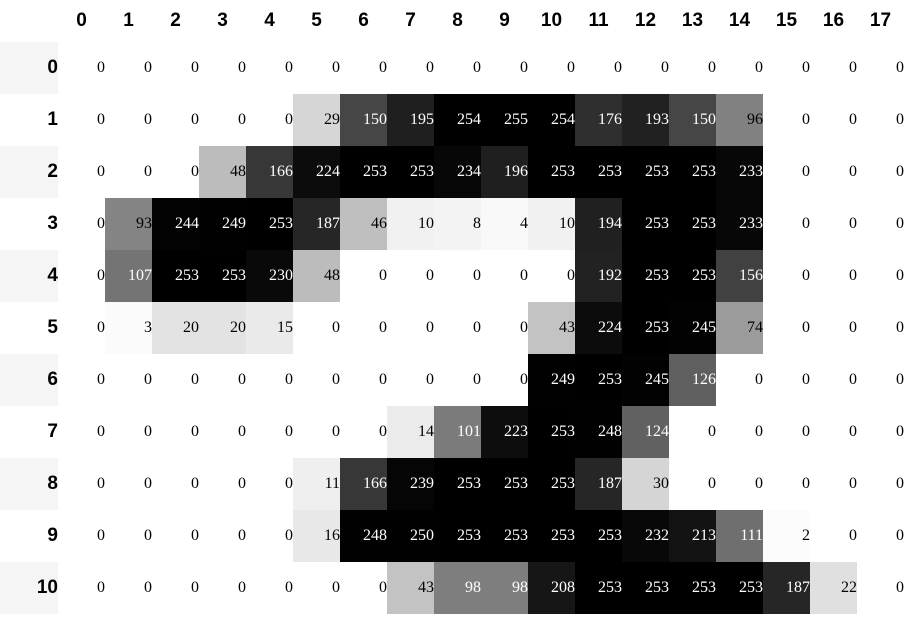 The height and width of the screenshot is (633, 906). What do you see at coordinates (853, 379) in the screenshot?
I see `heatmap-cell-r6-c16: 0` at bounding box center [853, 379].